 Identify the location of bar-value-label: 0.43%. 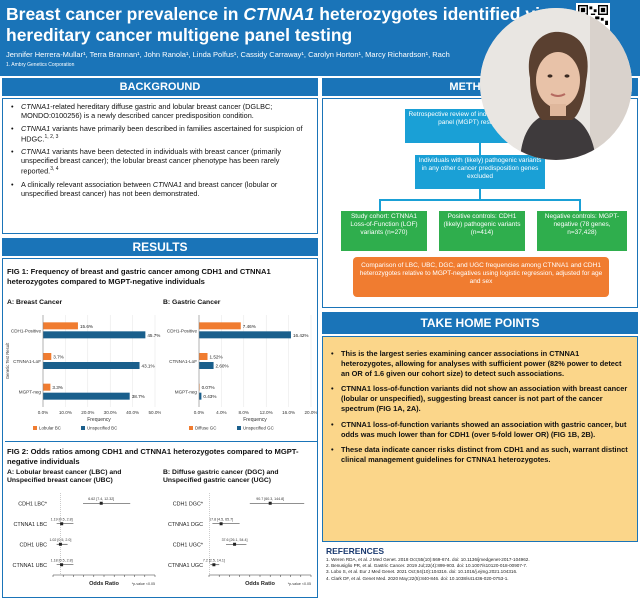
(209, 396).